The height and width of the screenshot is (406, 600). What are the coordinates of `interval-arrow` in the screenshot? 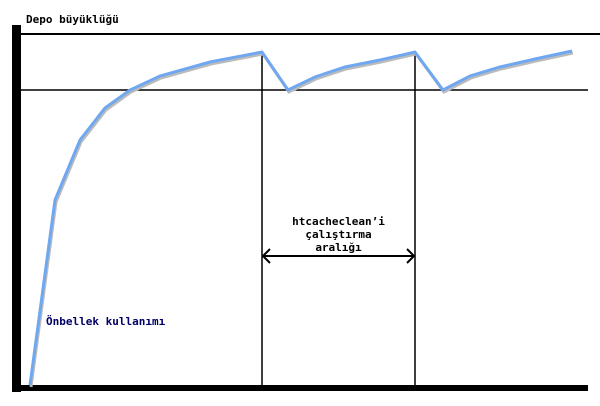 It's located at (338, 256).